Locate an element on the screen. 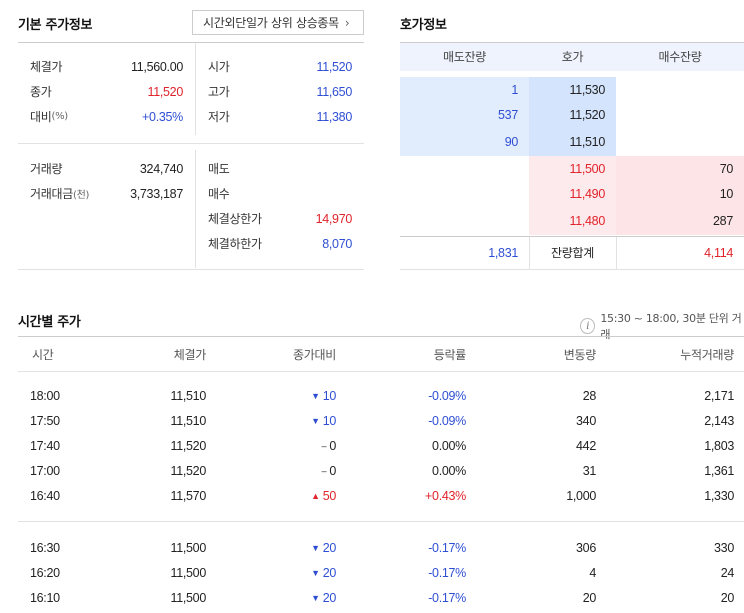 Image resolution: width=744 pixels, height=613 pixels. label-close-price: 종가 is located at coordinates (41, 92).